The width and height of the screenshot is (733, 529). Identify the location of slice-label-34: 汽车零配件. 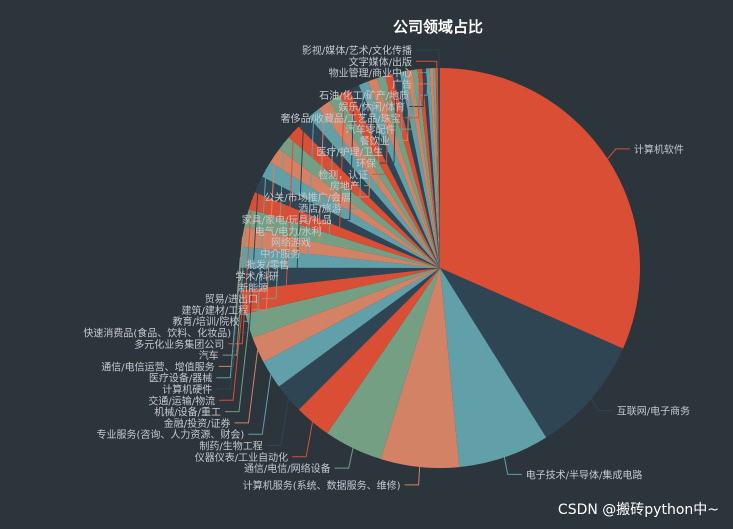
(371, 129).